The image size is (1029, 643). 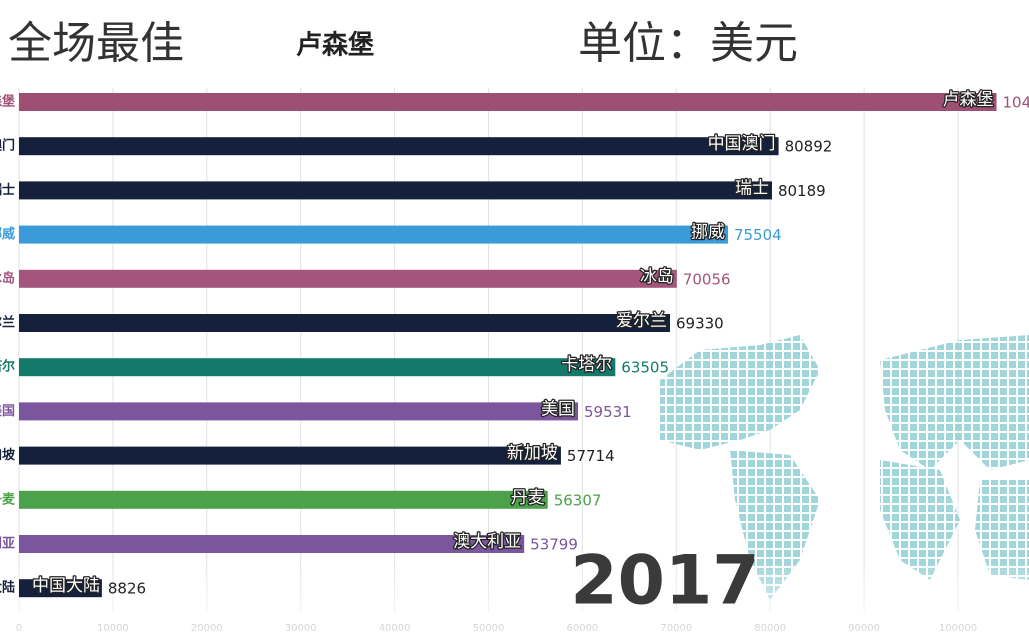 What do you see at coordinates (708, 233) in the screenshot?
I see `bar-name: 挪威` at bounding box center [708, 233].